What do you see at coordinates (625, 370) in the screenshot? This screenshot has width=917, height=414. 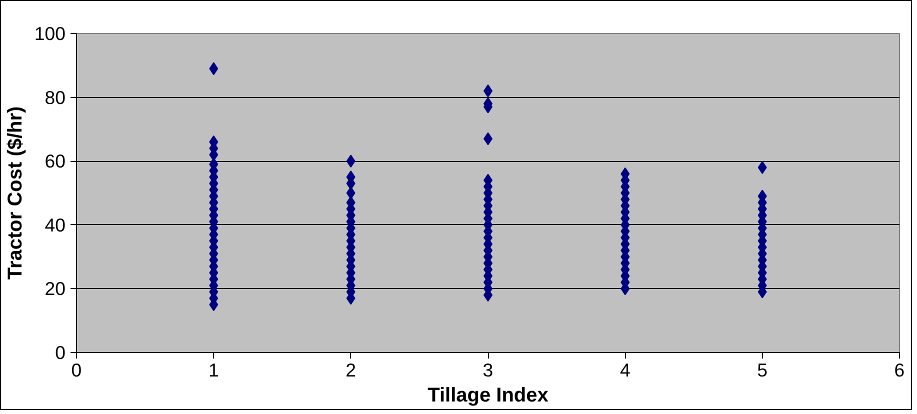 I see `x-tick-label: 4` at bounding box center [625, 370].